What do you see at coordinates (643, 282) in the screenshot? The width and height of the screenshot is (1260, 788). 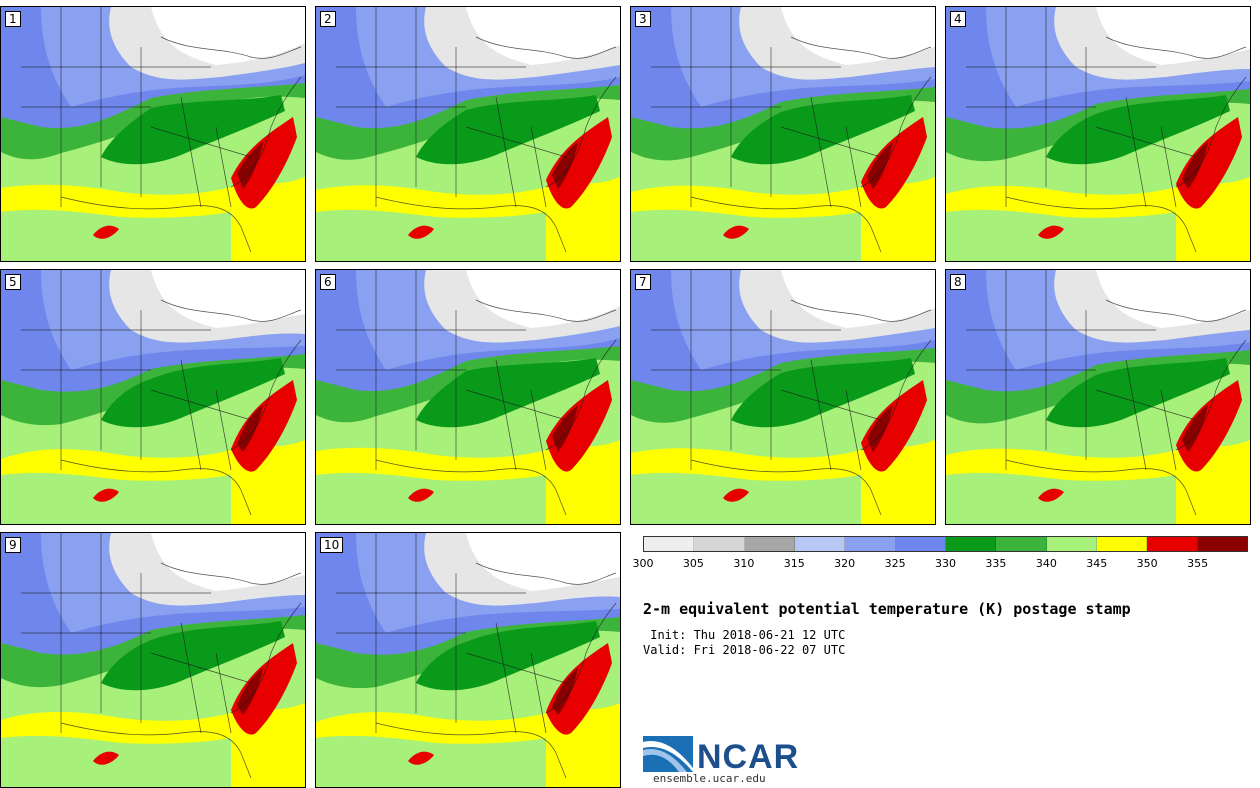 I see `panel-label: 7` at bounding box center [643, 282].